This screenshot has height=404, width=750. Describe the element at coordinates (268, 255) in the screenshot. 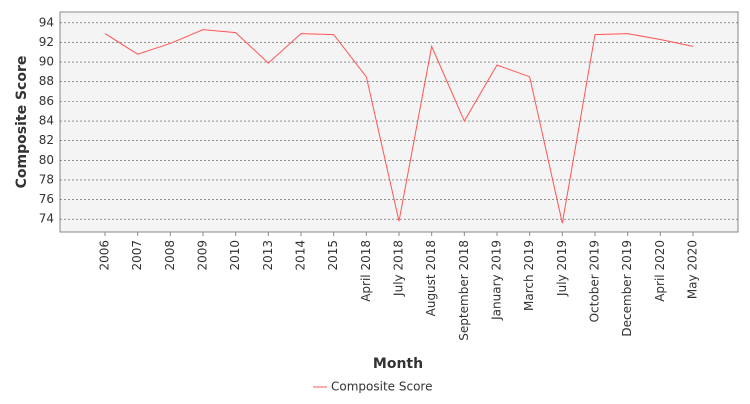

I see `x-tick-label: 2013` at that location.